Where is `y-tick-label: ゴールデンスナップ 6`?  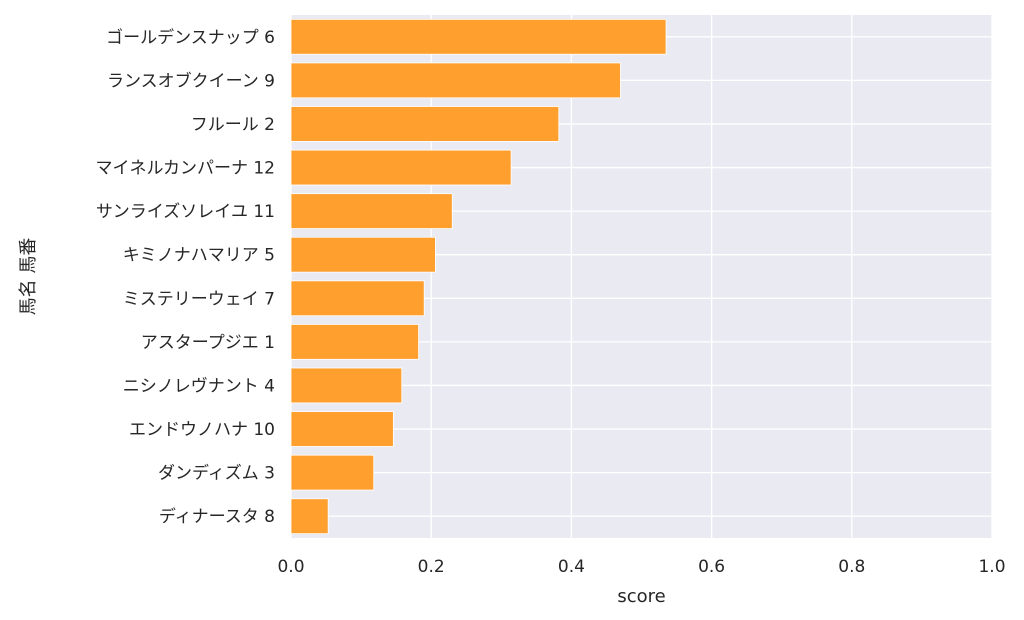
y-tick-label: ゴールデンスナップ 6 is located at coordinates (190, 37).